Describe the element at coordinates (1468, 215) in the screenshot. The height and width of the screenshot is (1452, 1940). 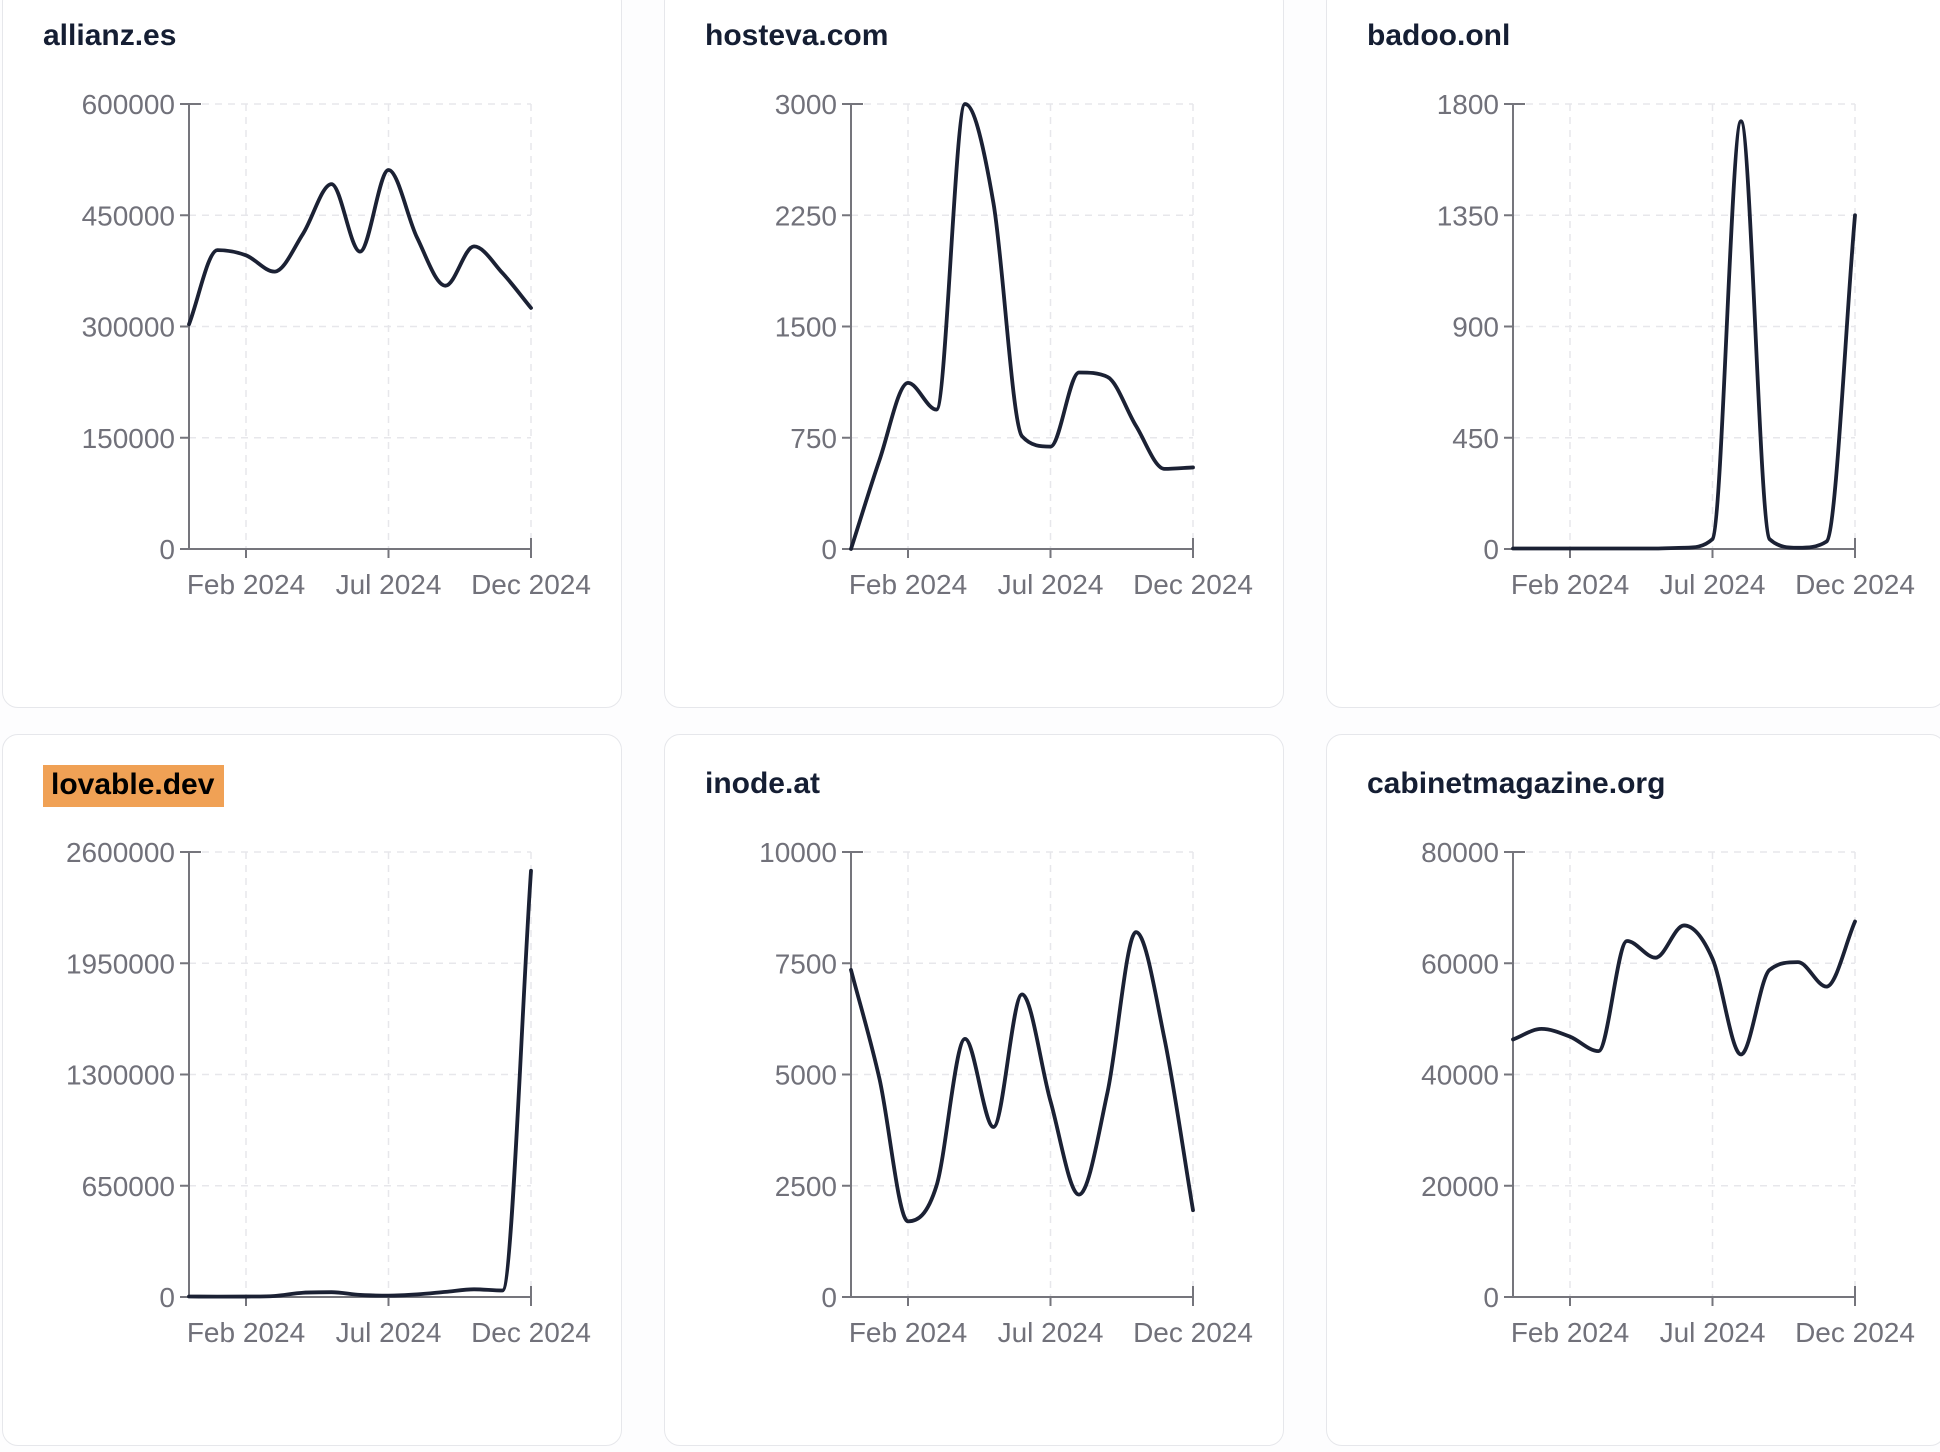
I see `y-tick-label: 1350` at that location.